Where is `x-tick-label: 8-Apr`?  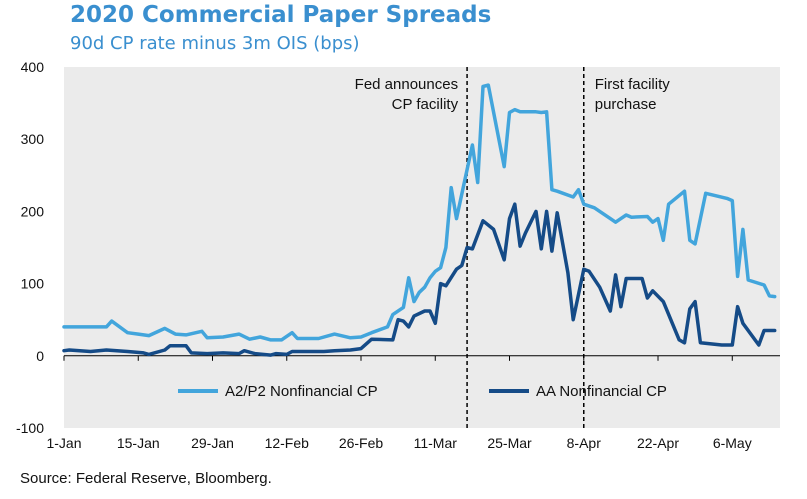
x-tick-label: 8-Apr is located at coordinates (584, 443).